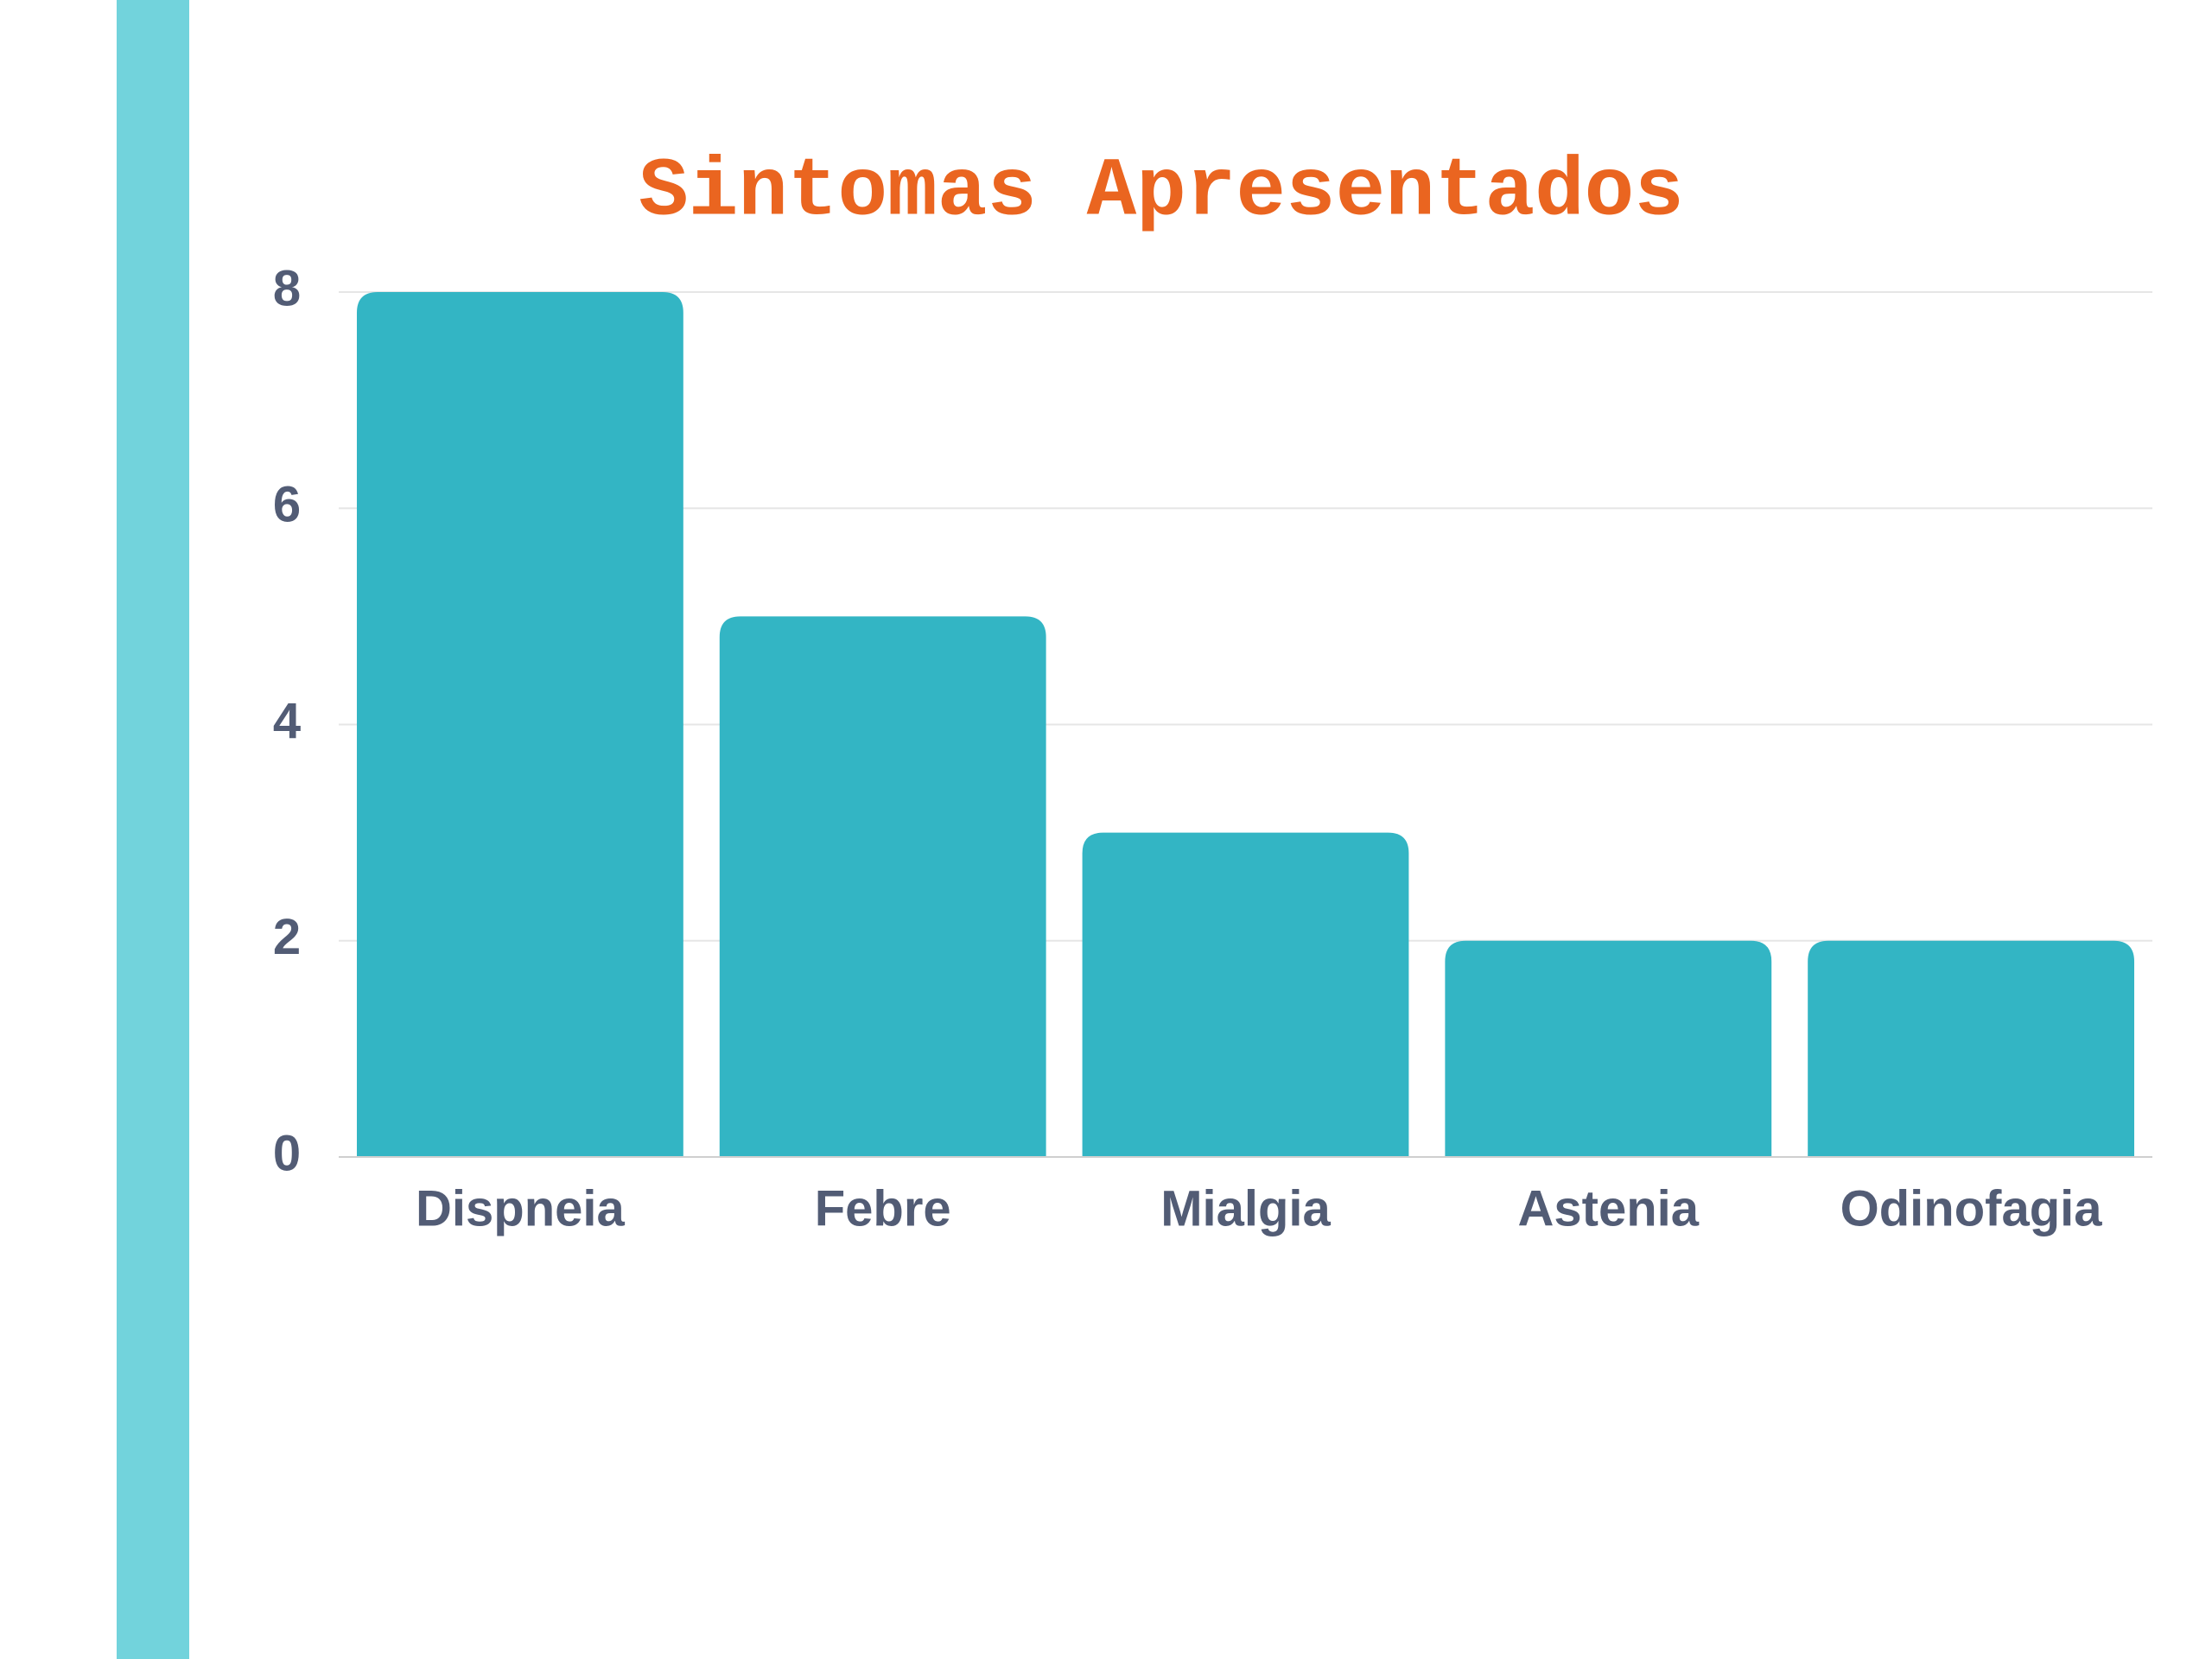  What do you see at coordinates (1245, 1208) in the screenshot?
I see `x-tick-label: Mialgia` at bounding box center [1245, 1208].